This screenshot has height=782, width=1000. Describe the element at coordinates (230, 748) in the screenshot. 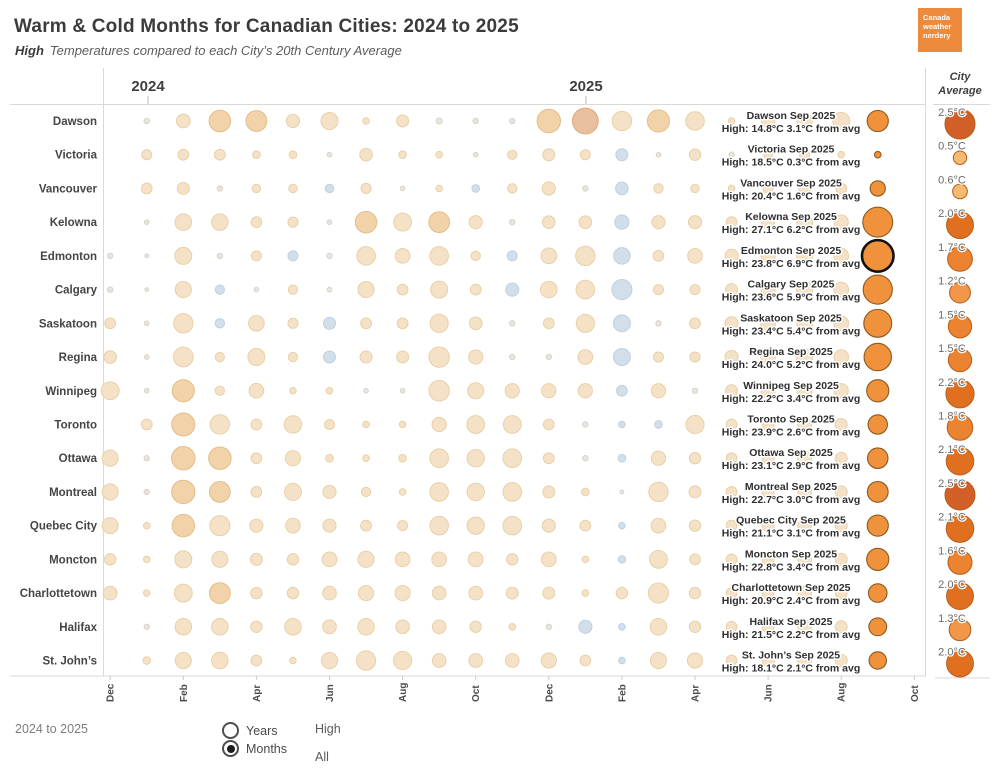

I see `radio-months-icon` at that location.